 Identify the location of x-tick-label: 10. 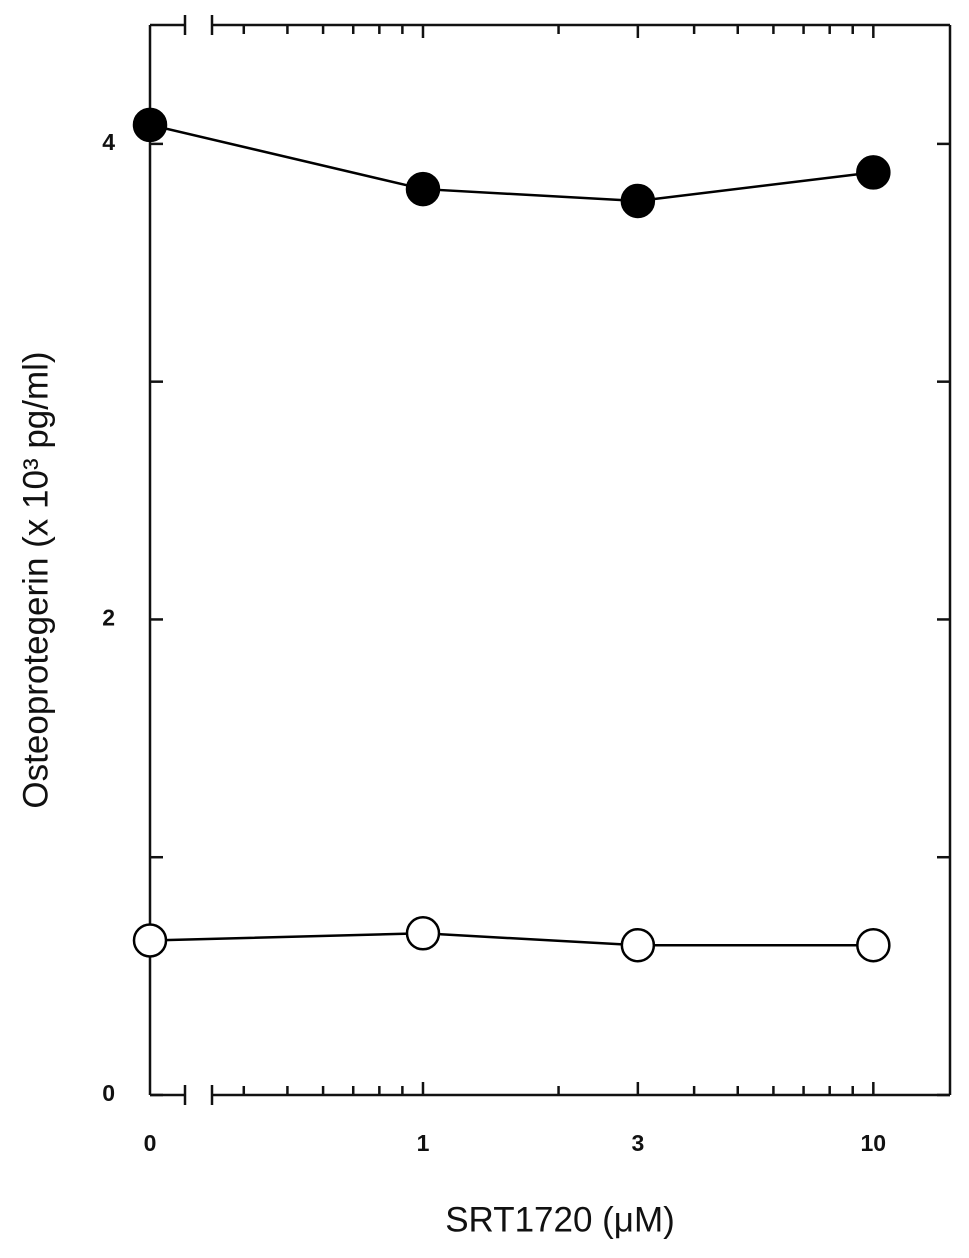
(874, 1143).